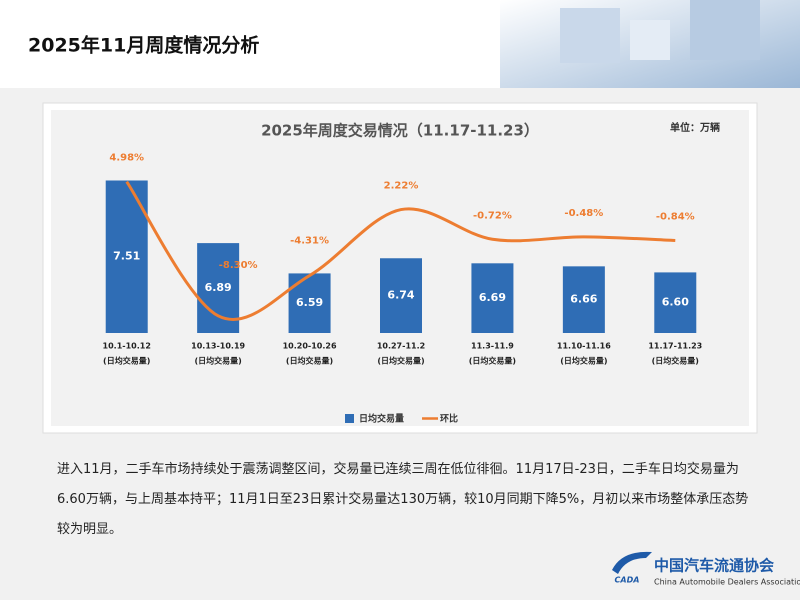  I want to click on bar-value-label: 6.59, so click(309, 302).